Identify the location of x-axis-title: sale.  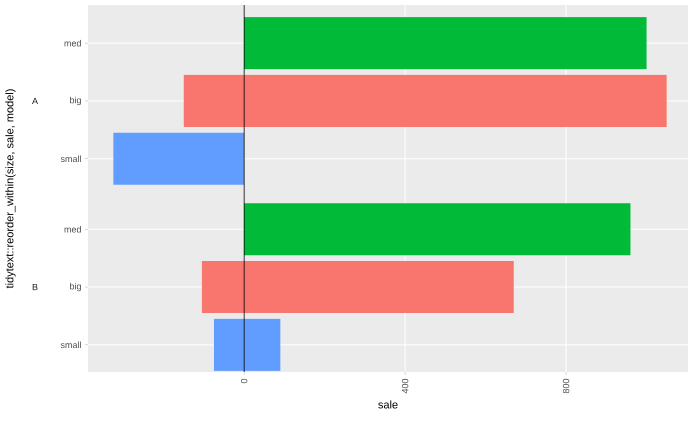
(388, 404).